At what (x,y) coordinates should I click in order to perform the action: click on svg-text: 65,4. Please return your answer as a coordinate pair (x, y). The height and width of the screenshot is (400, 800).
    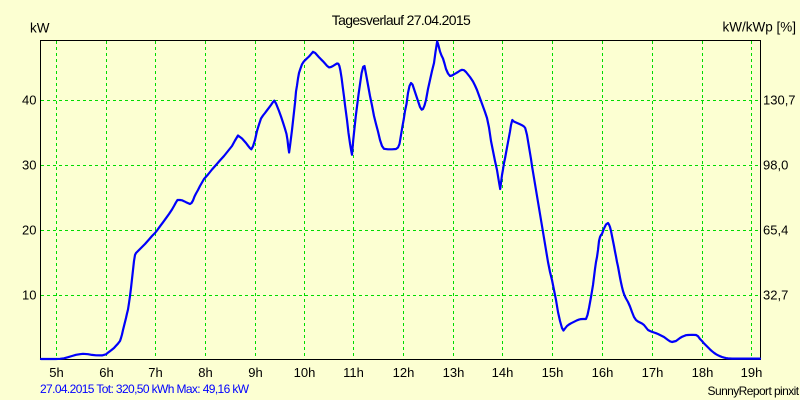
    Looking at the image, I should click on (775, 230).